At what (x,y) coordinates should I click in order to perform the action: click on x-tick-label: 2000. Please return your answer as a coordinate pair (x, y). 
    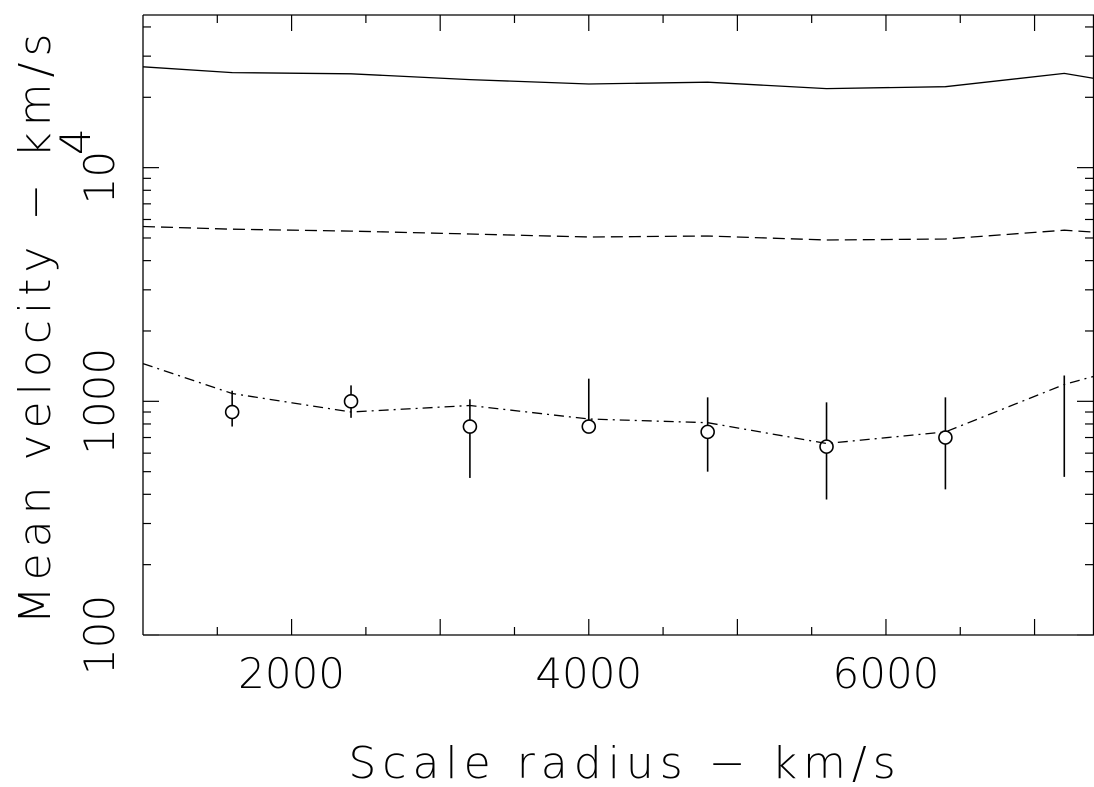
    Looking at the image, I should click on (291, 673).